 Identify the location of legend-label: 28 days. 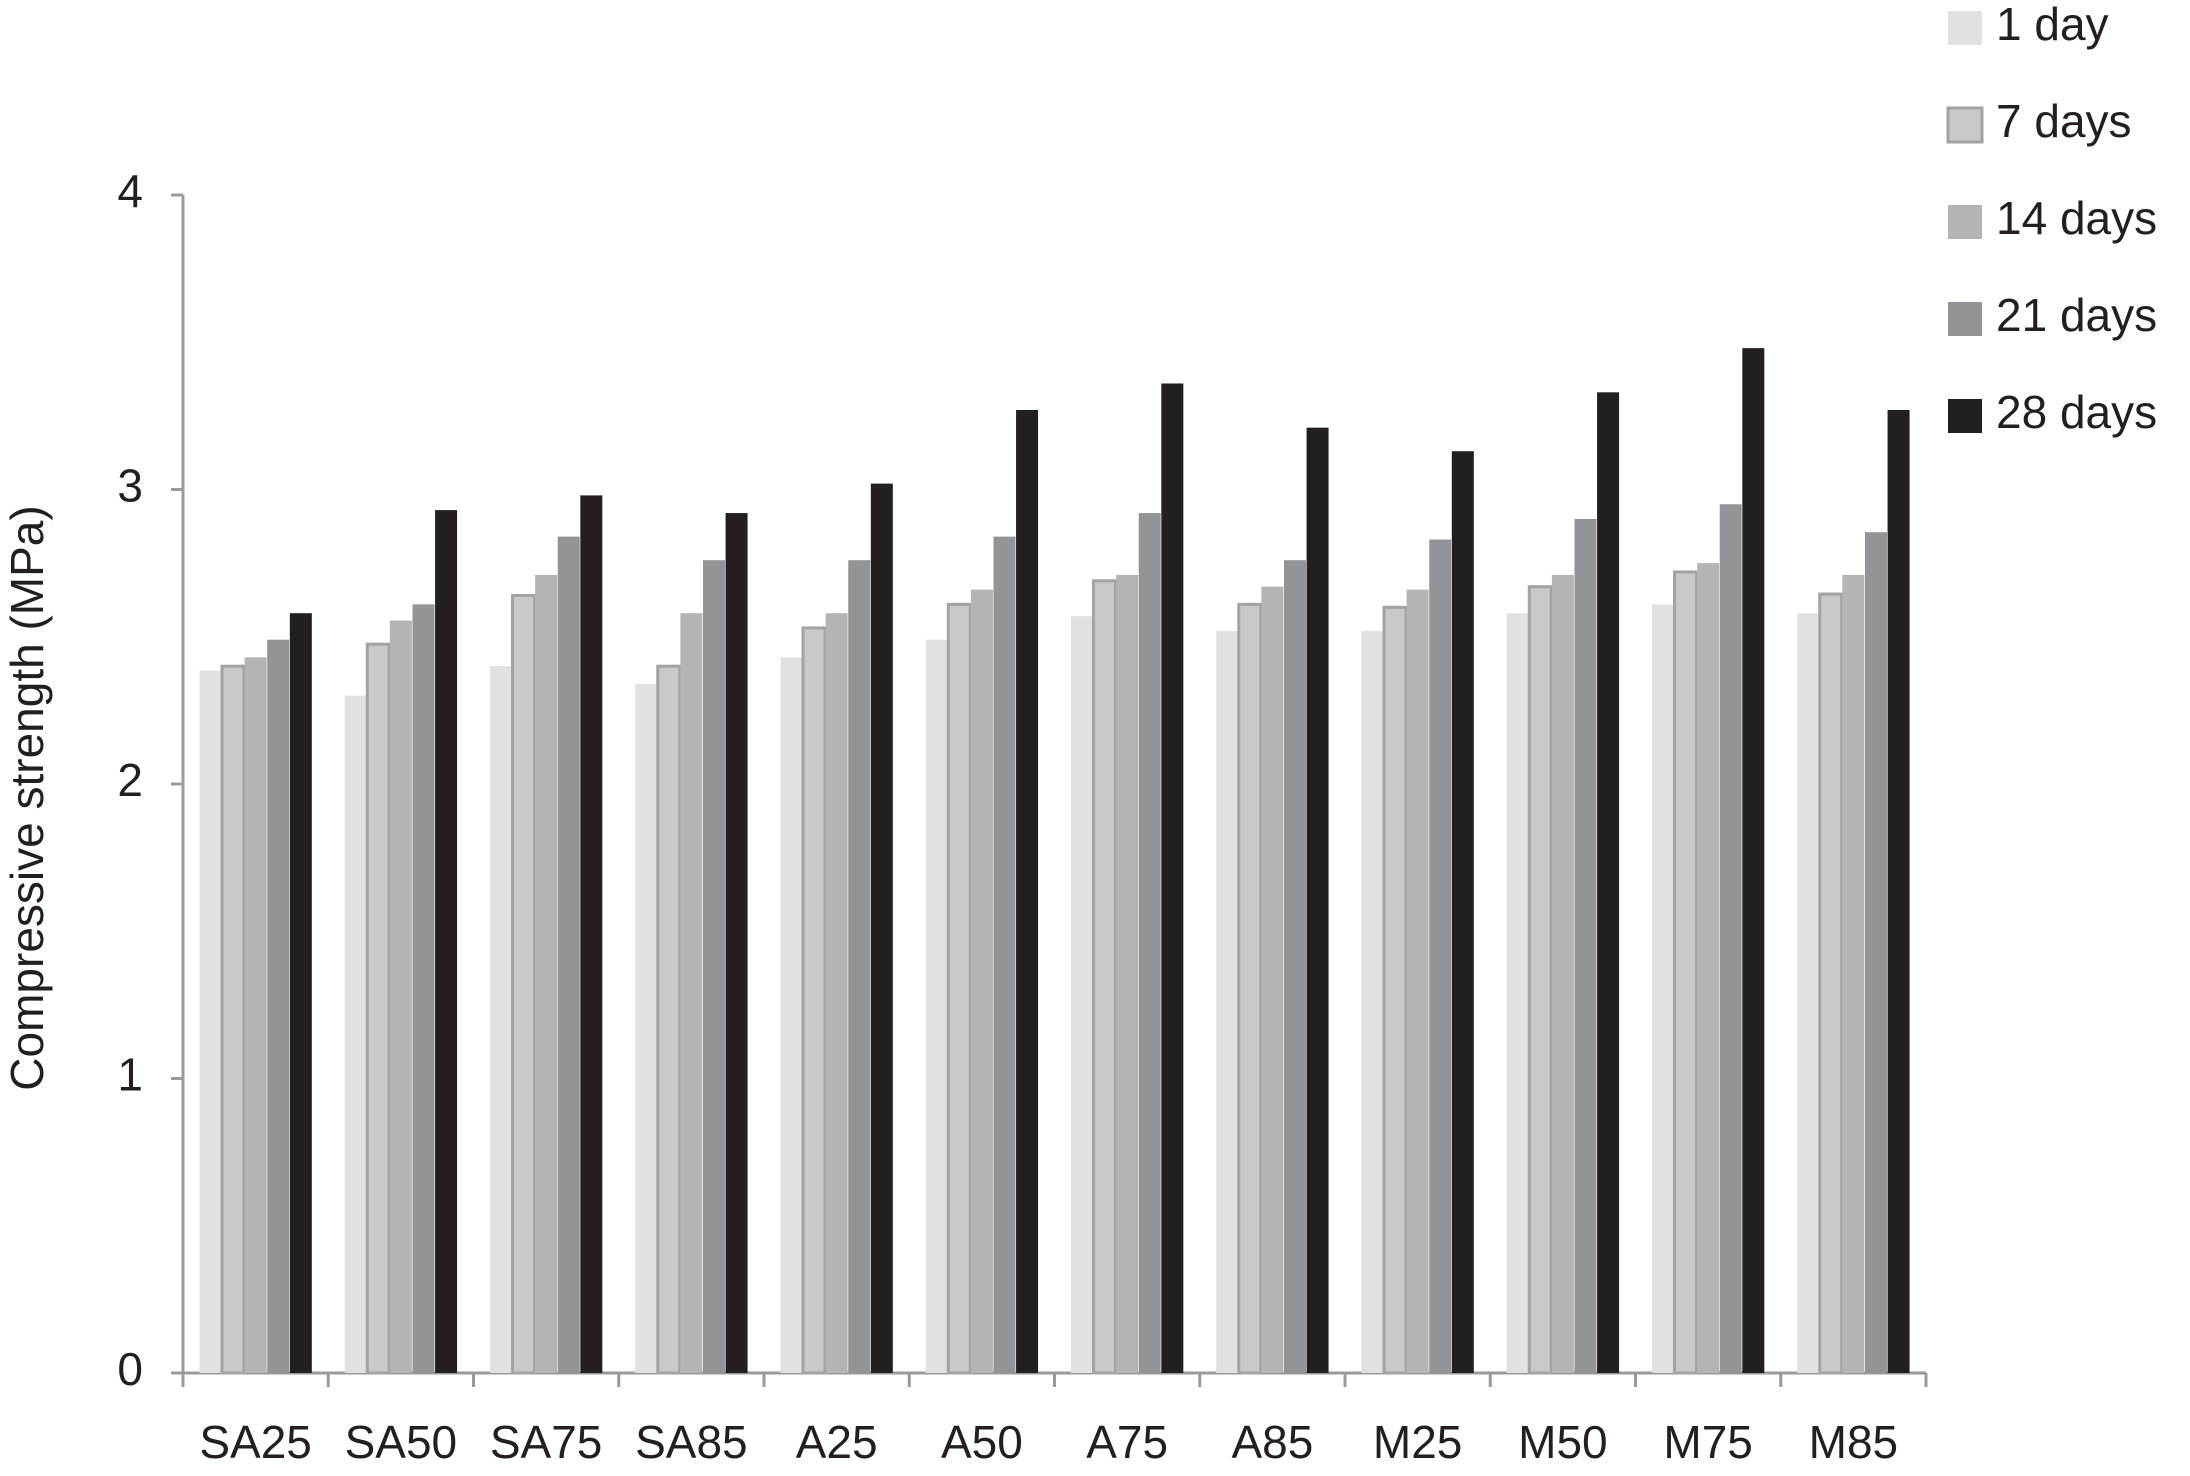
(2076, 412).